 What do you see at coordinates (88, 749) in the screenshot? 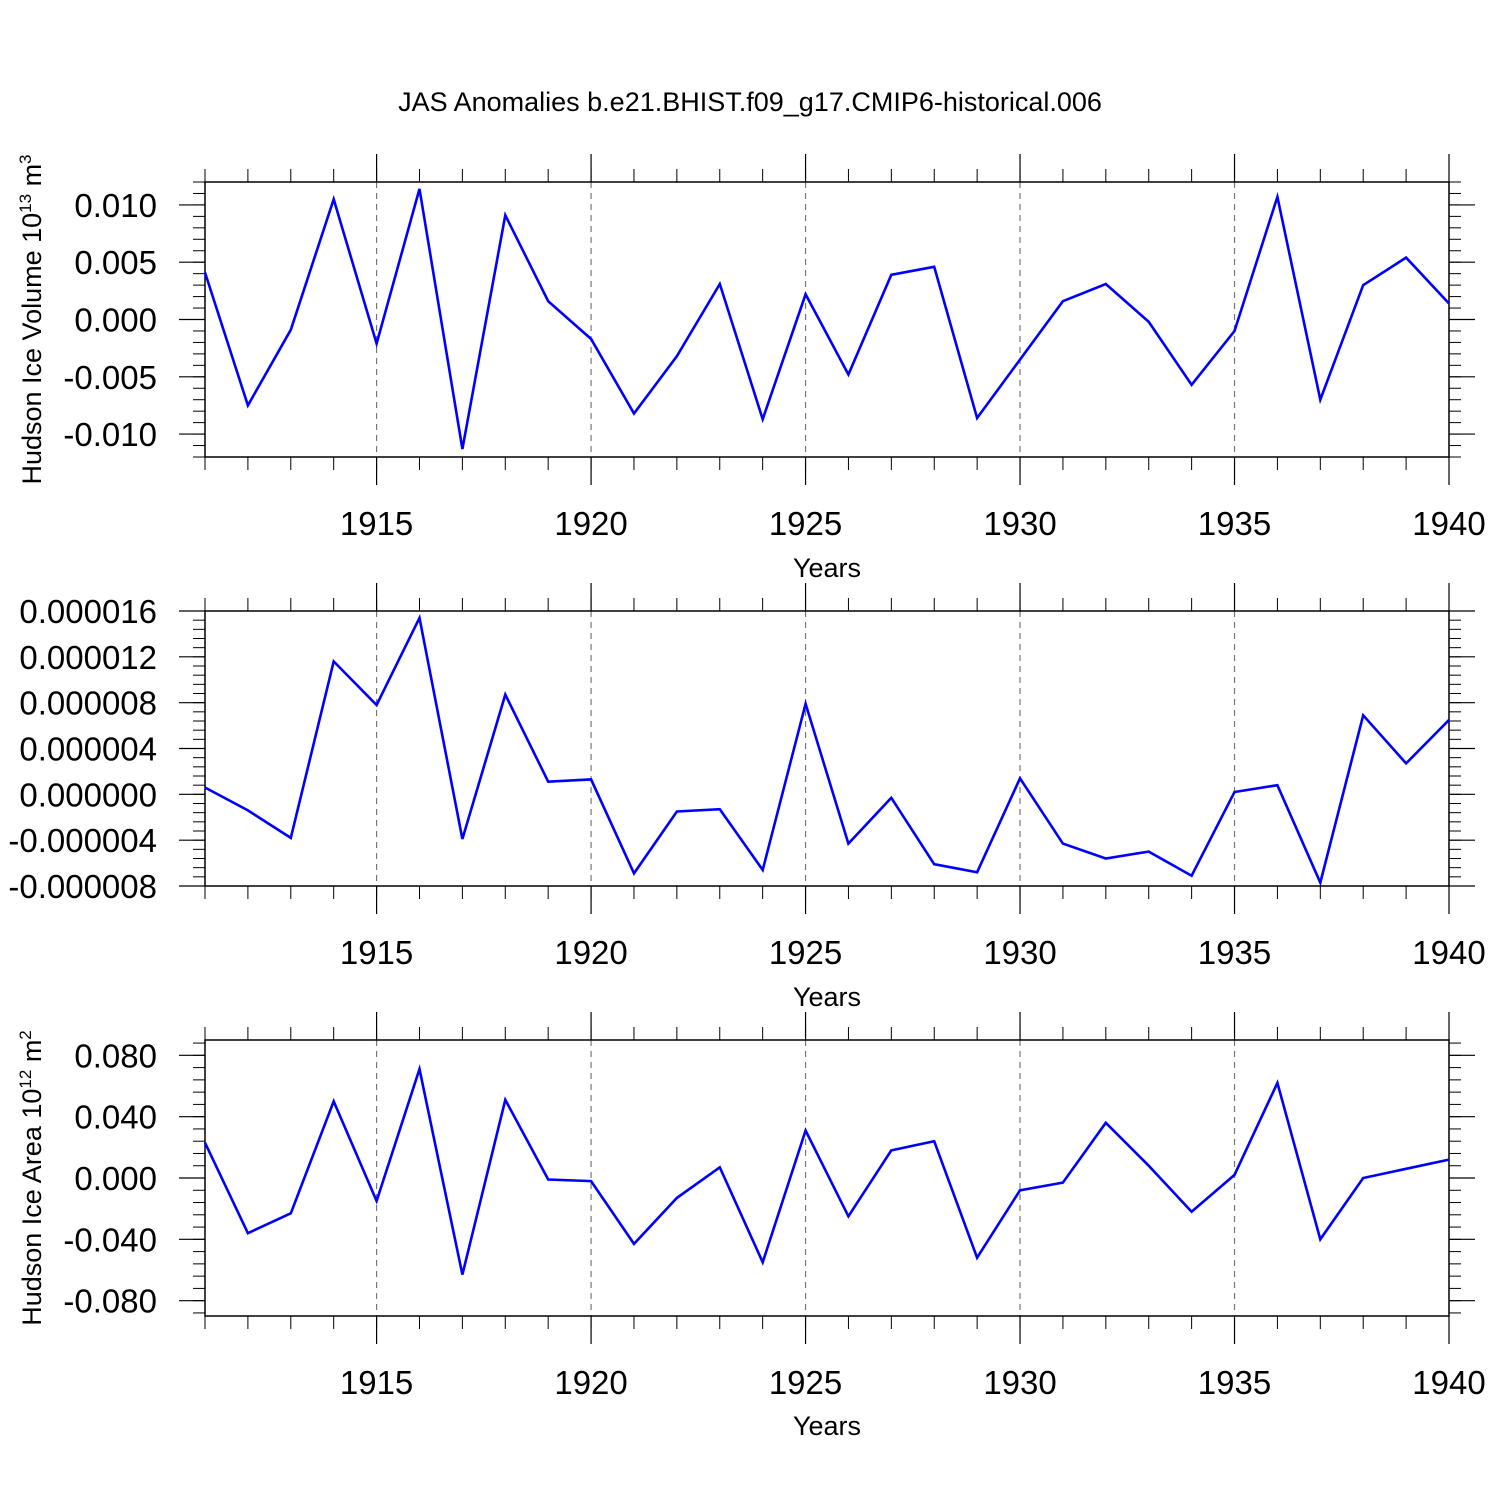
I see `y-tick-label: 0.000004` at bounding box center [88, 749].